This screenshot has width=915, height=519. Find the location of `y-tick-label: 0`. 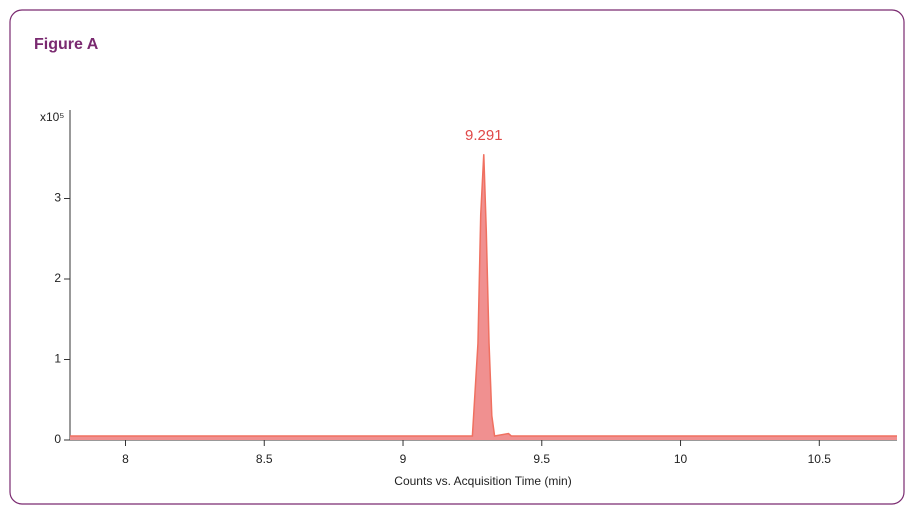

y-tick-label: 0 is located at coordinates (57, 439).